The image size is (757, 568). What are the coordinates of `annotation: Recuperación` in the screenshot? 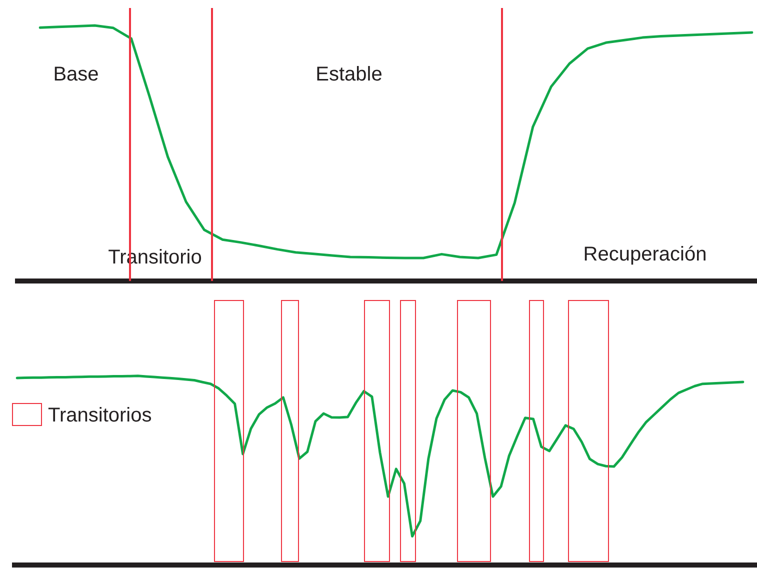 It's located at (645, 255).